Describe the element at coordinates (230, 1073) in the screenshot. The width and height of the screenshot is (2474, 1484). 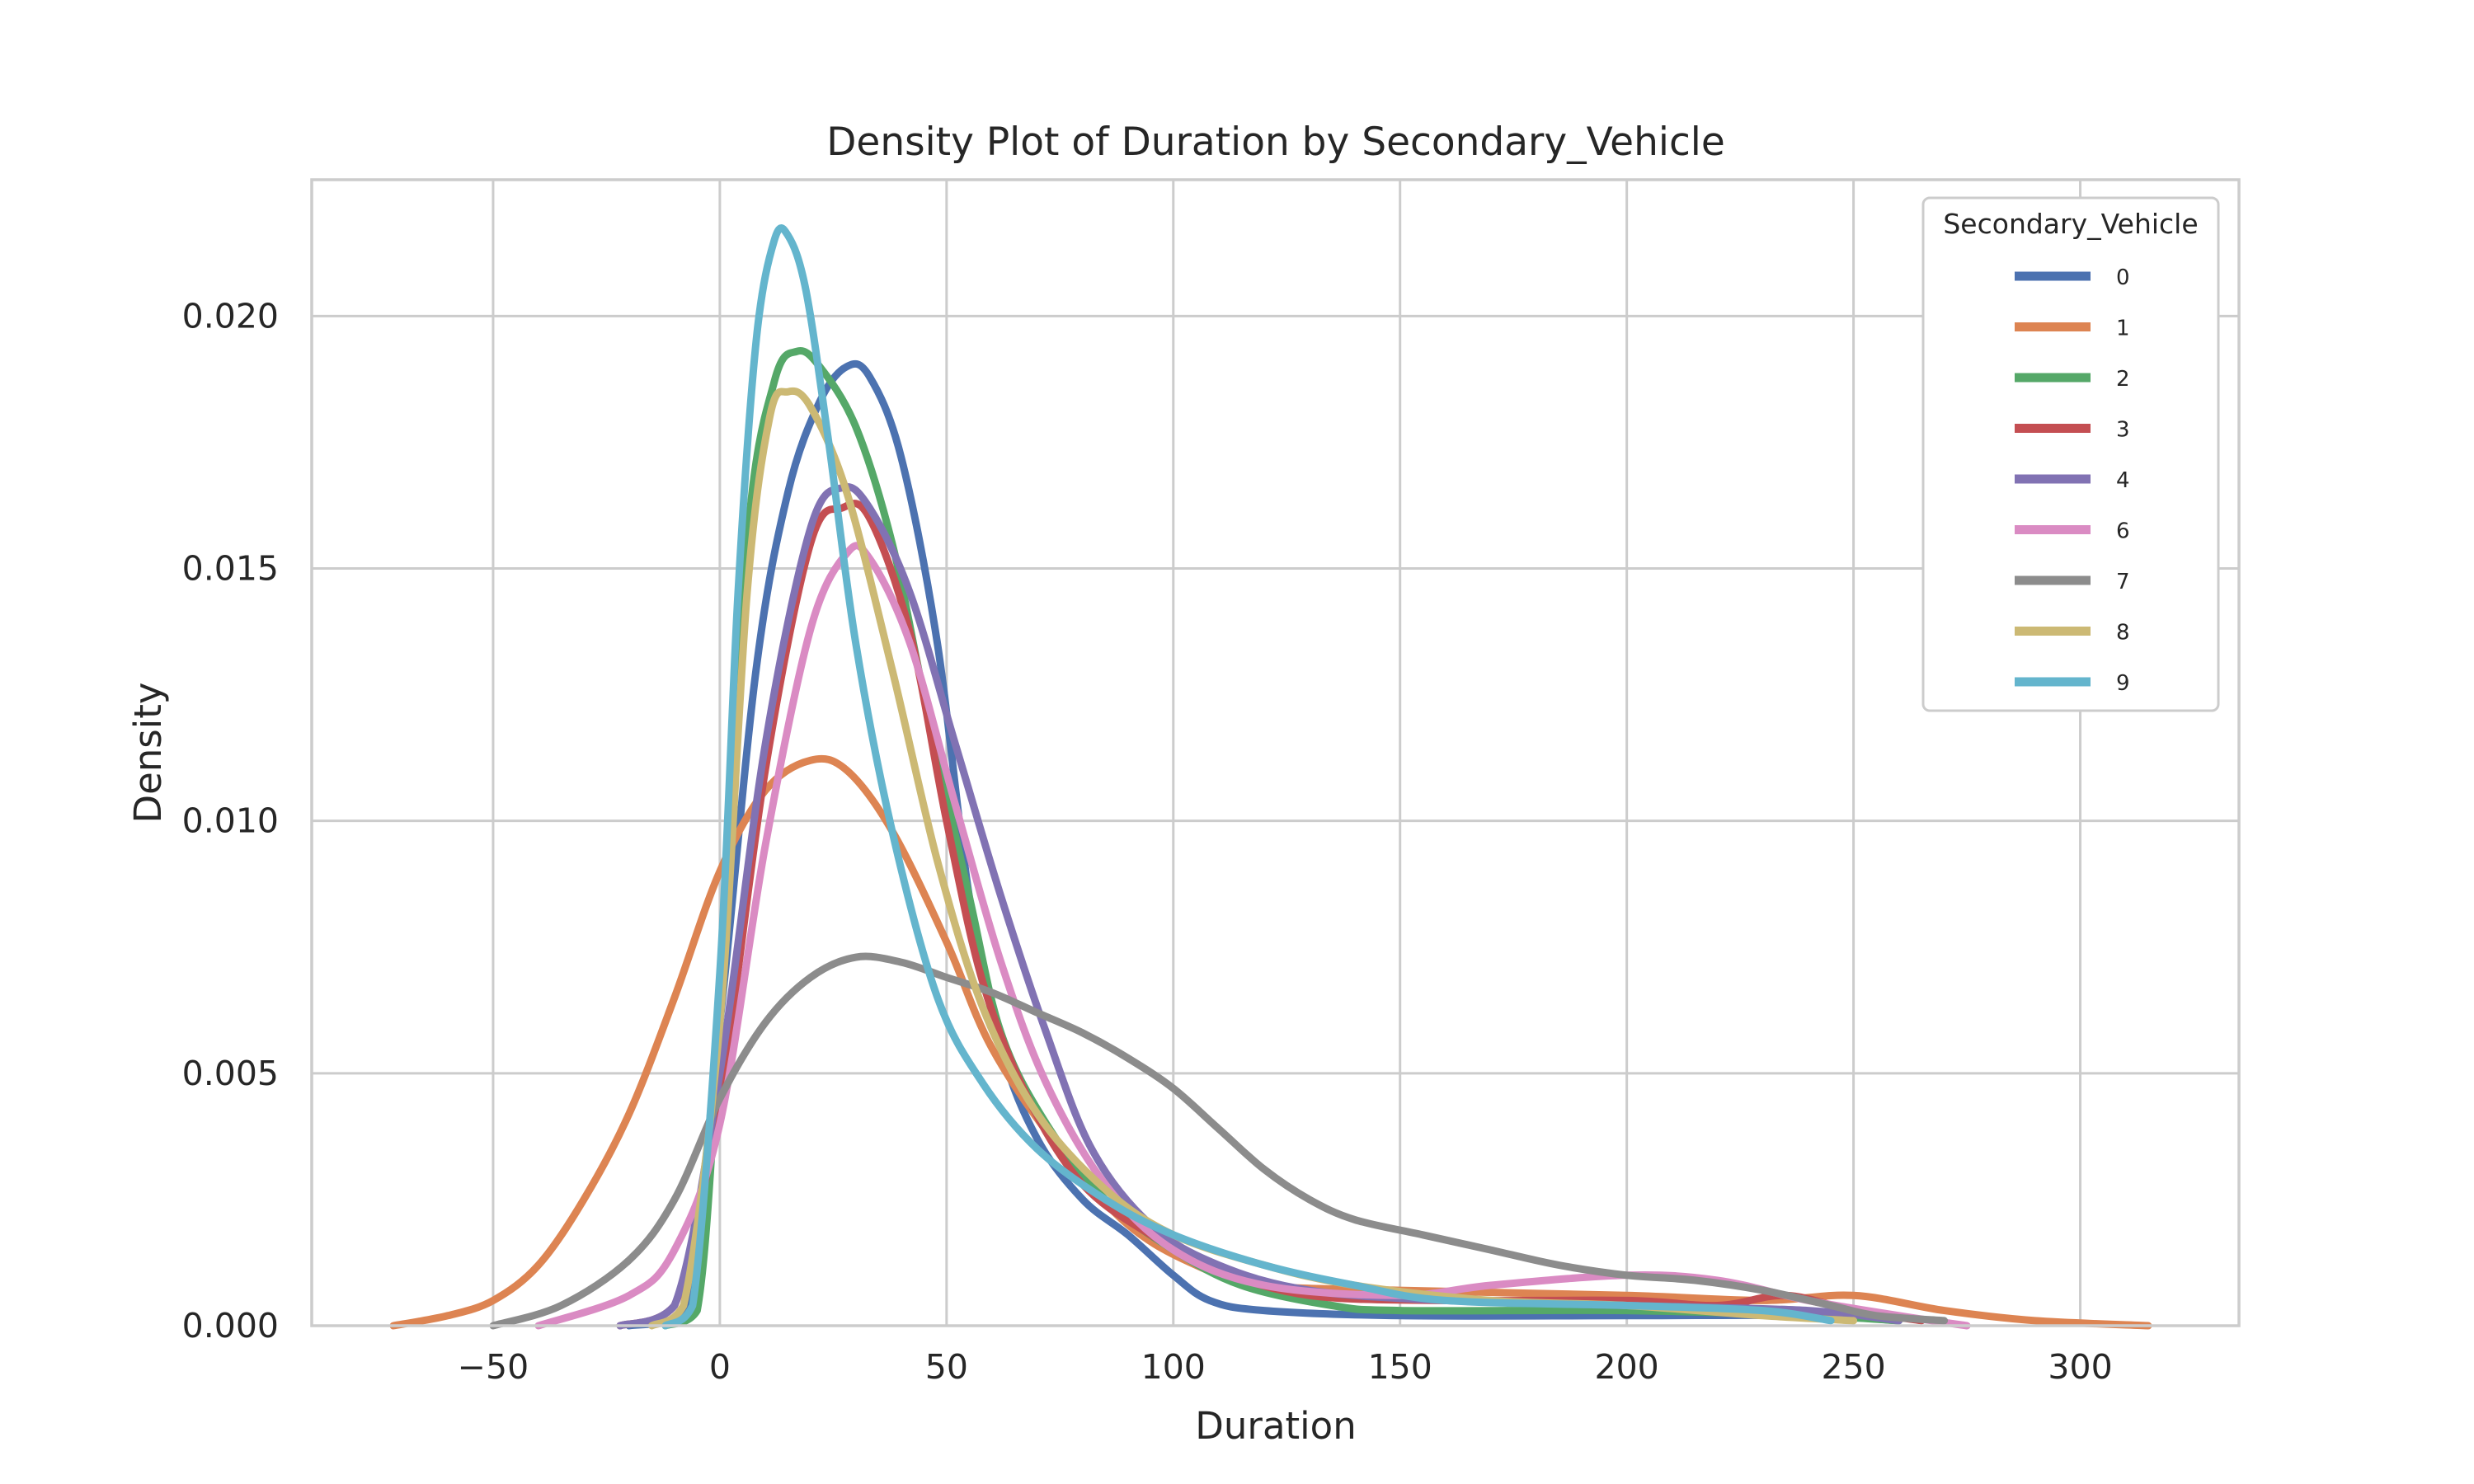
I see `y-tick-label: 0.005` at that location.